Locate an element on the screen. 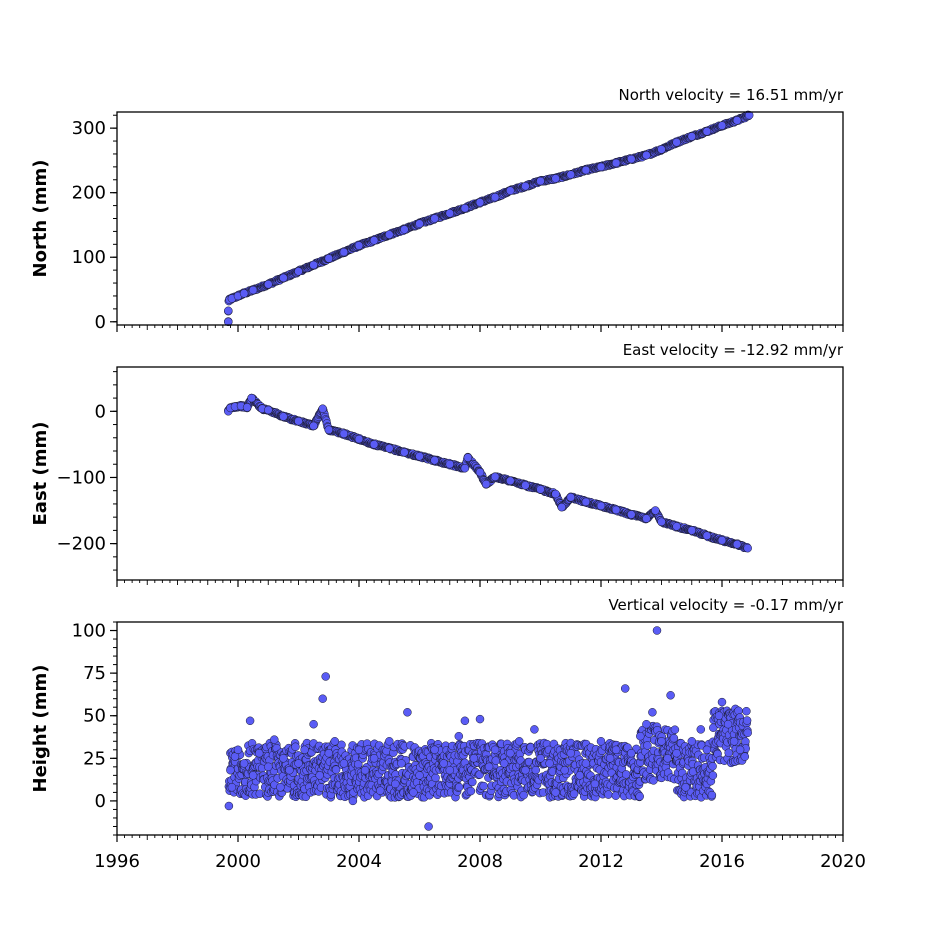 The height and width of the screenshot is (937, 937). height-y-axis-label: Height (mm) is located at coordinates (40, 729).